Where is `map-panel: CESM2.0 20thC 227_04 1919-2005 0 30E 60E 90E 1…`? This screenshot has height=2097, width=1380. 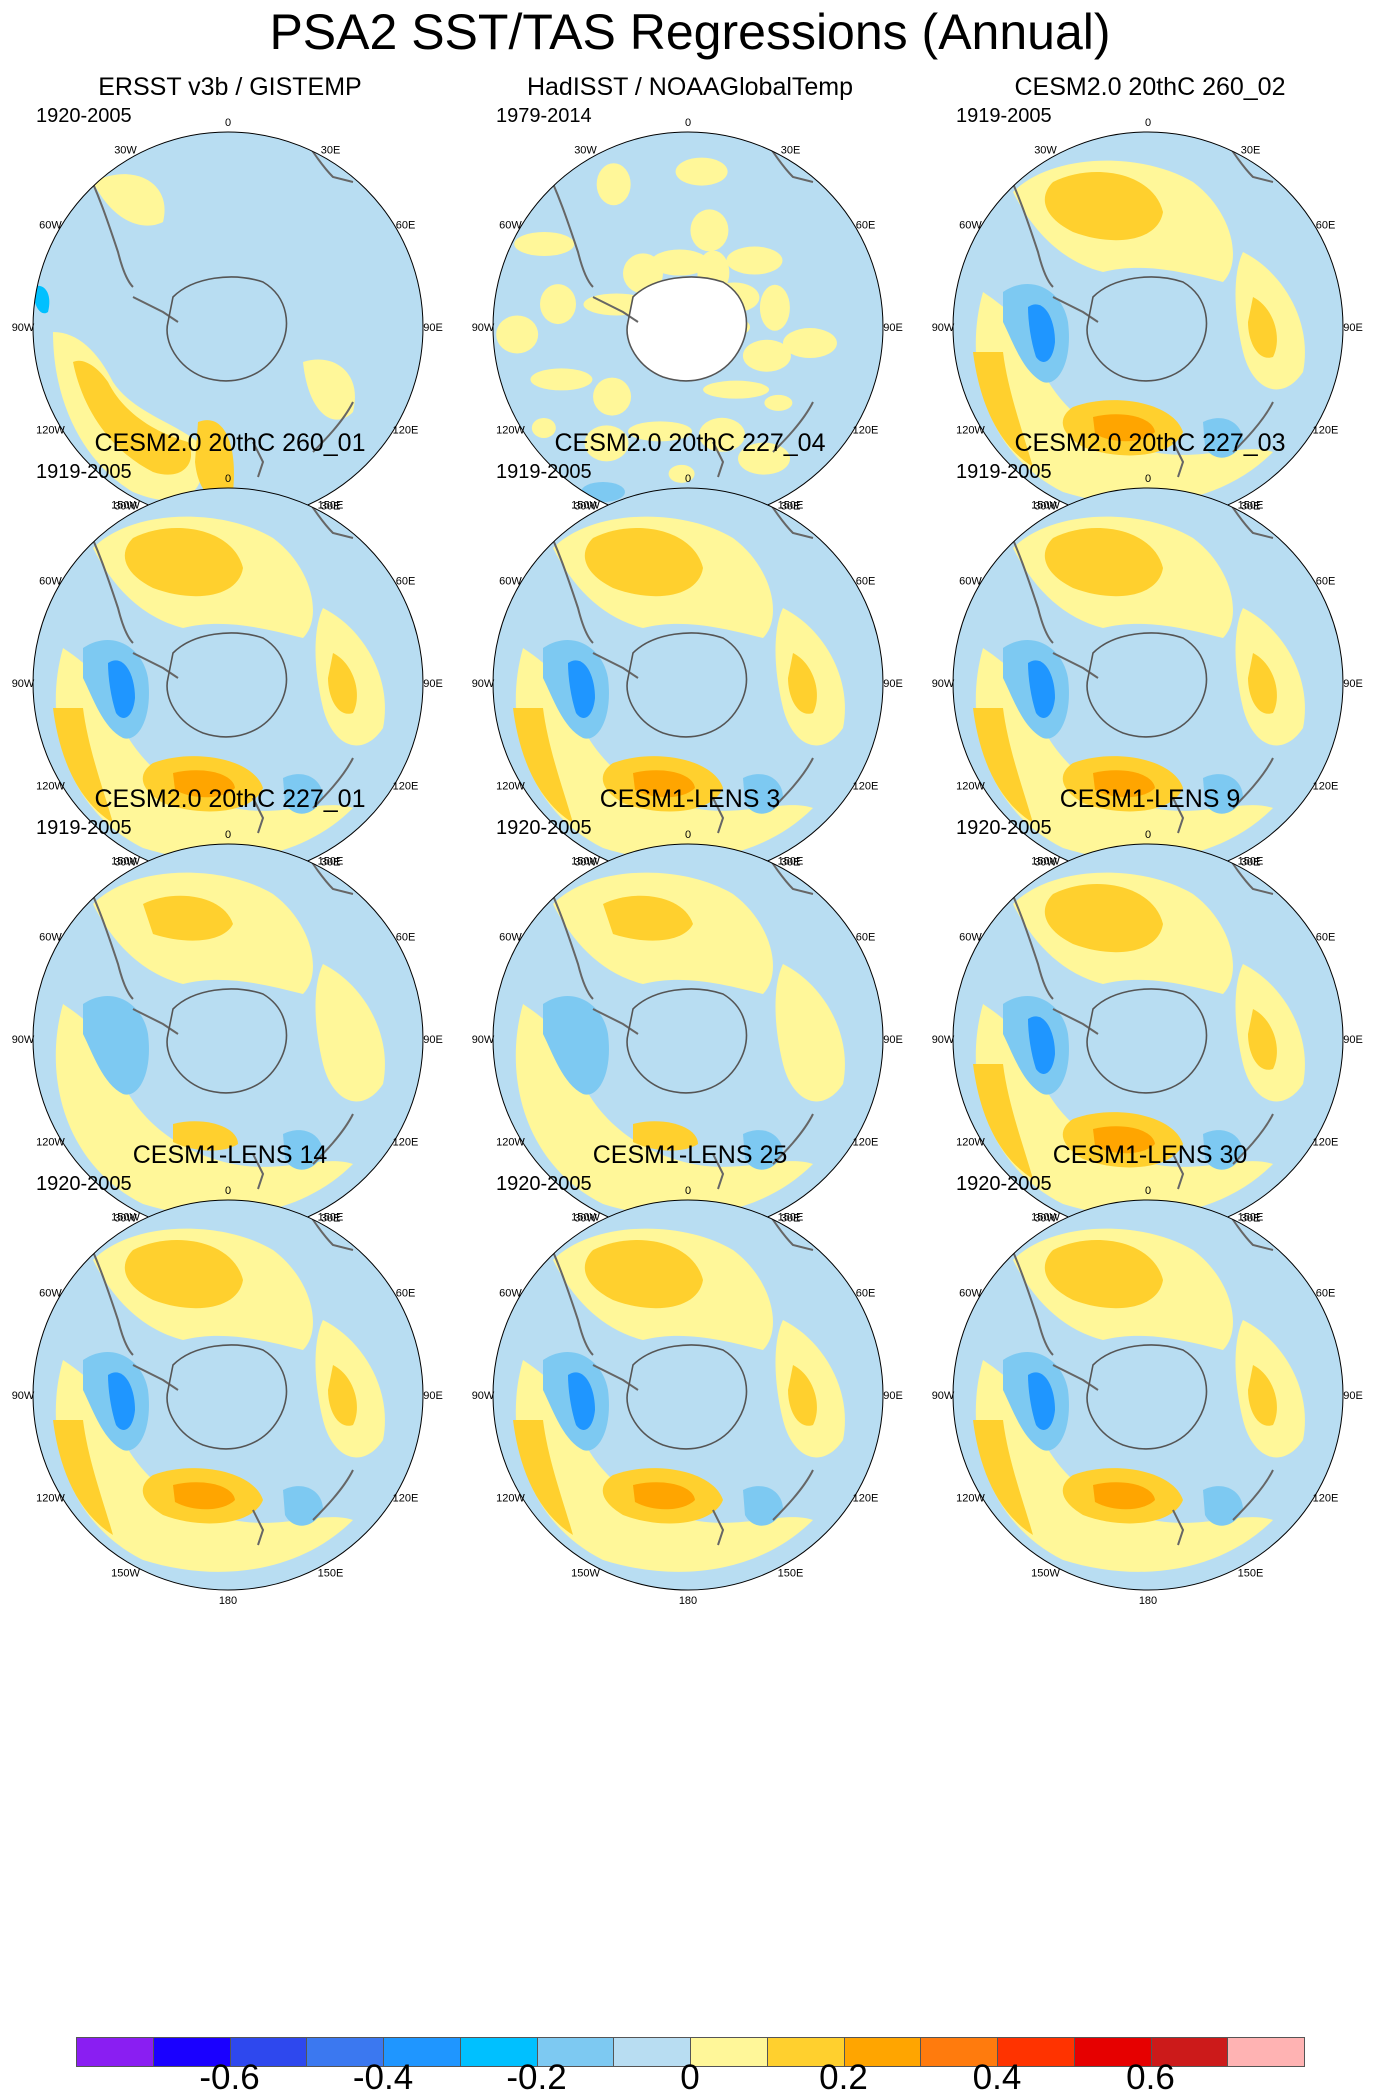 map-panel: CESM2.0 20thC 227_04 1919-2005 0 30E 60E 90E 1… is located at coordinates (690, 665).